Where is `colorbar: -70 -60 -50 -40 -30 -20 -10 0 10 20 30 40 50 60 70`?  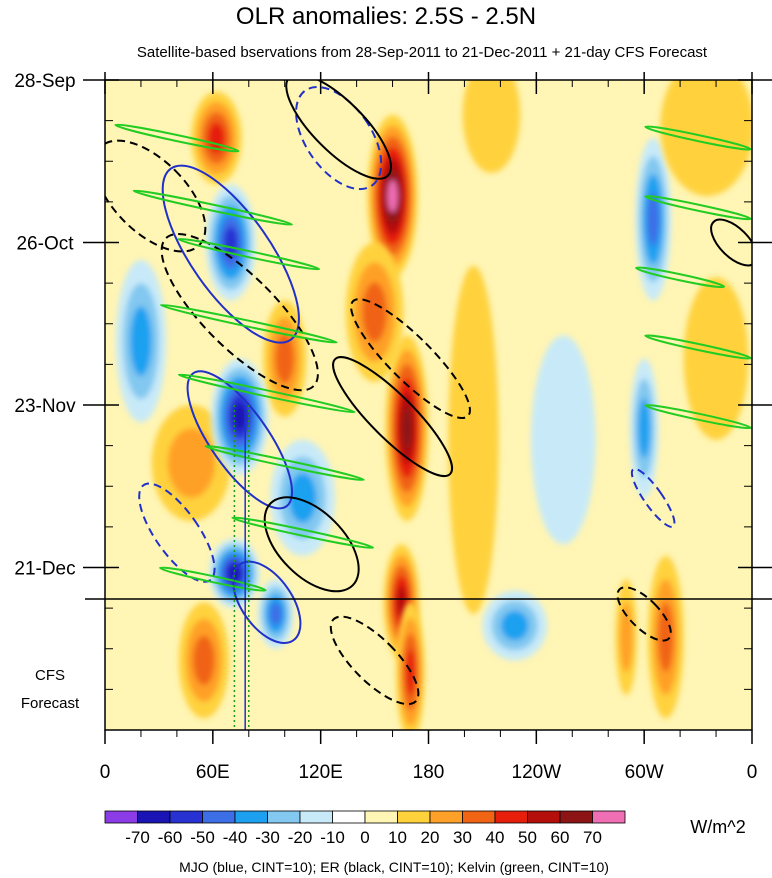
colorbar: -70 -60 -50 -40 -30 -20 -10 0 10 20 30 40 50 60 70 is located at coordinates (365, 828).